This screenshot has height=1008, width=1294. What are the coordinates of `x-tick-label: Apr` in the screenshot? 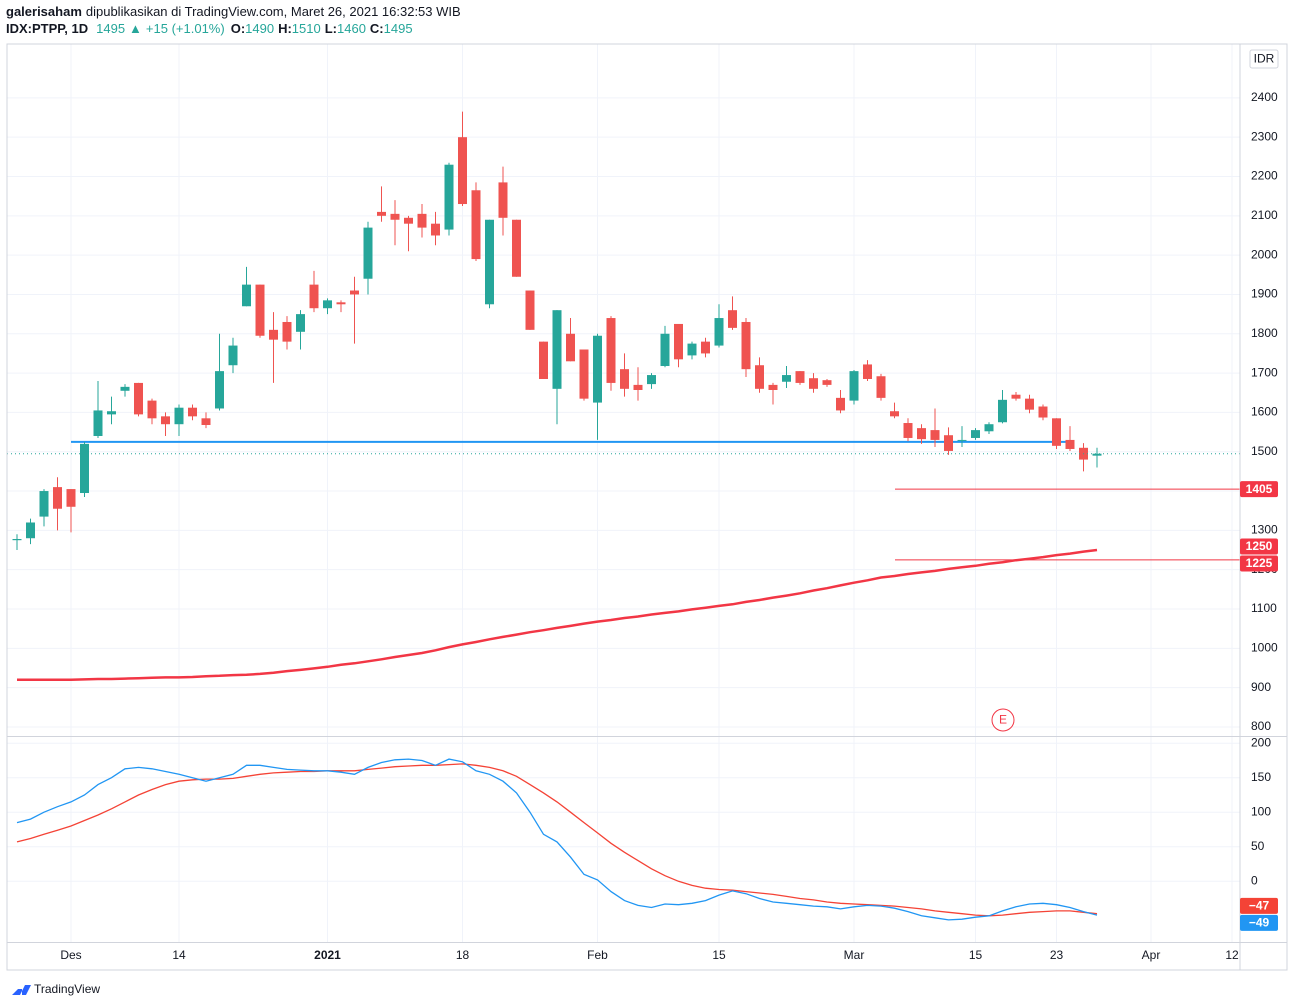 It's located at (1151, 955).